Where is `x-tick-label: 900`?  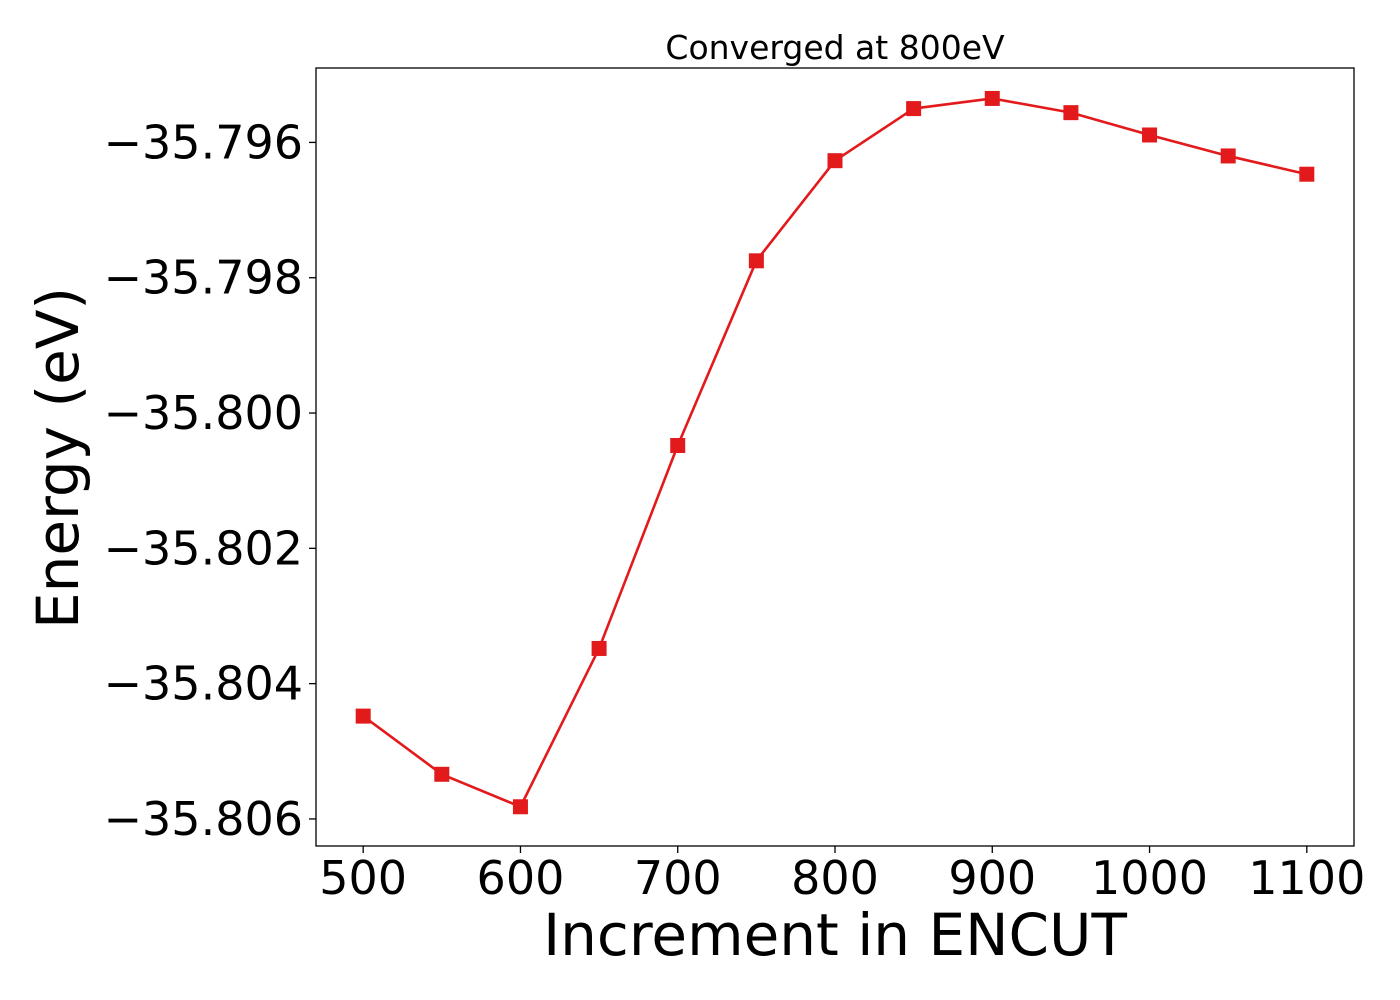 x-tick-label: 900 is located at coordinates (992, 878).